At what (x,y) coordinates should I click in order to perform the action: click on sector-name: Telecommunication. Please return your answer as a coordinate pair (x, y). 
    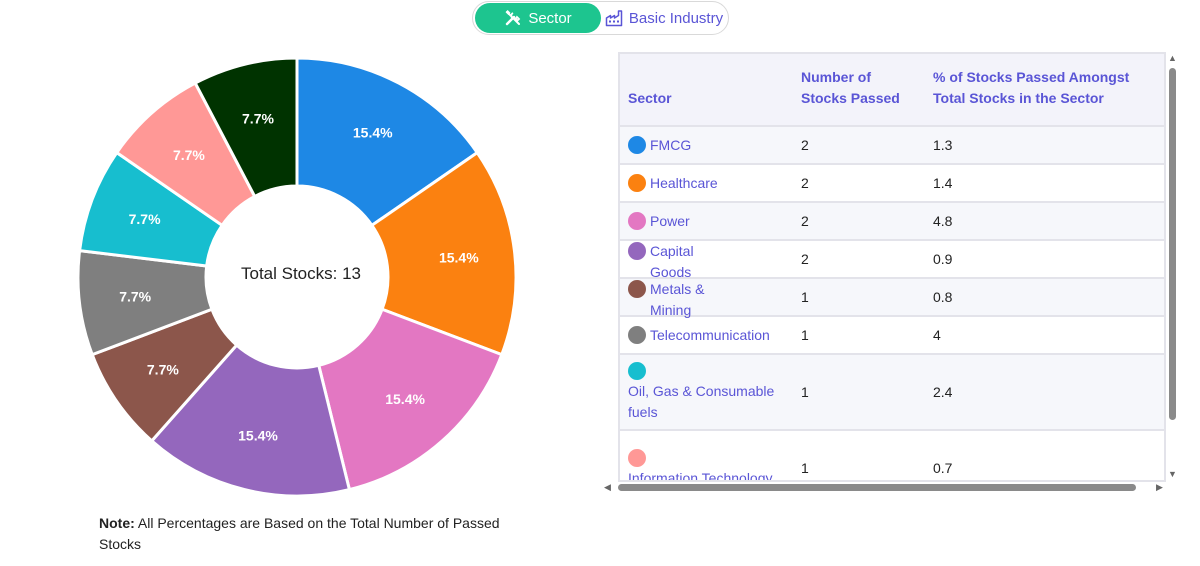
    Looking at the image, I should click on (710, 334).